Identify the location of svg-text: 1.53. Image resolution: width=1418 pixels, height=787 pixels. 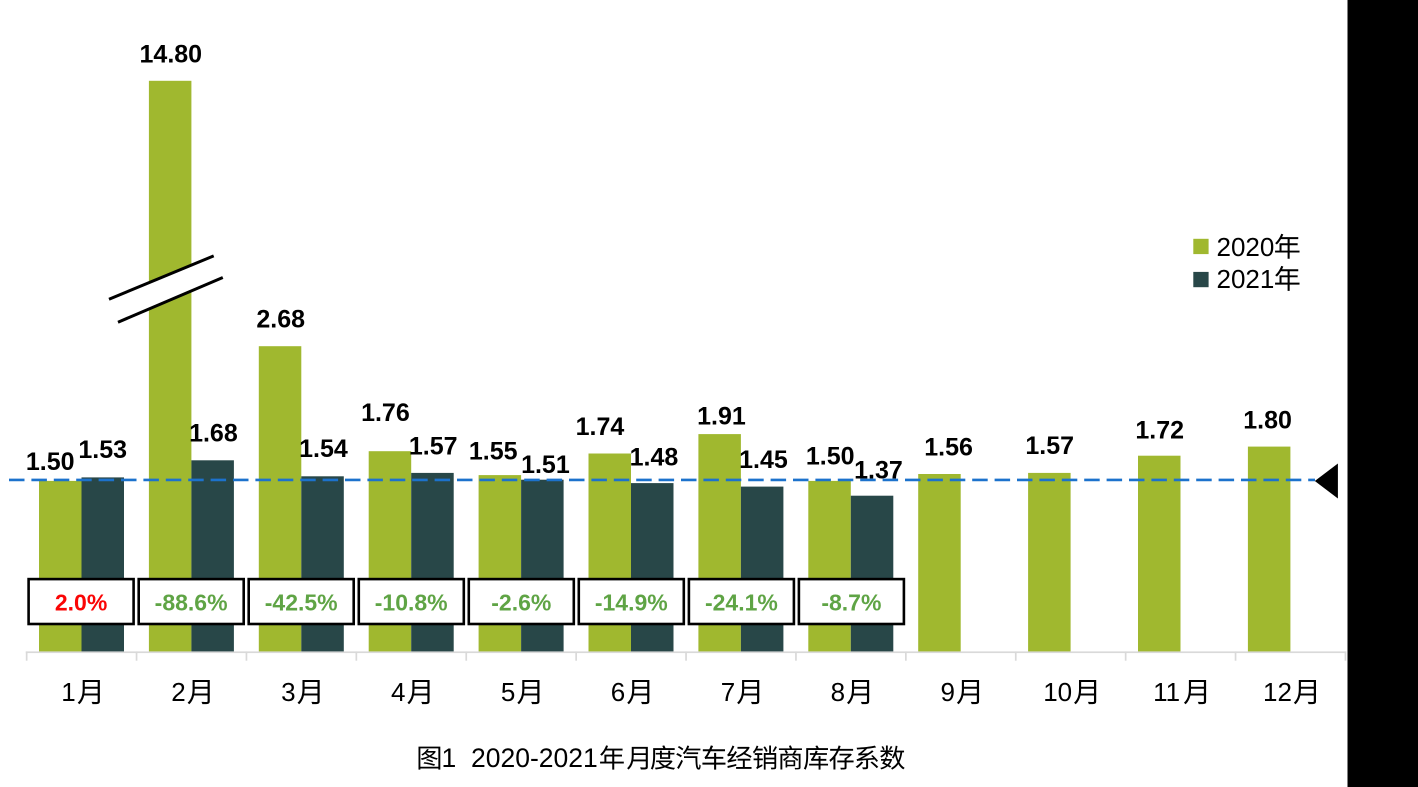
(102, 450).